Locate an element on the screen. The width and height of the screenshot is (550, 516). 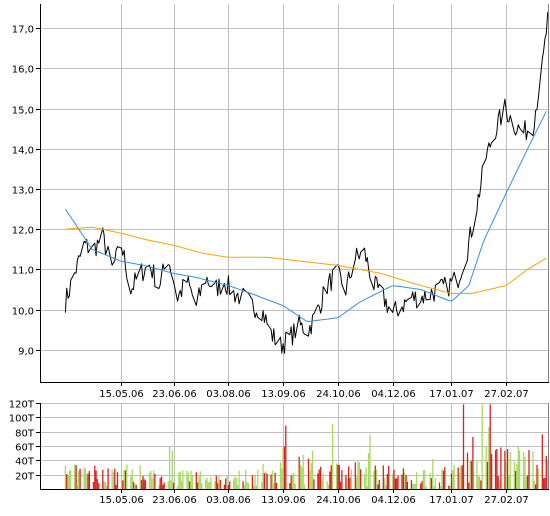
y-tick-label: 11,0 is located at coordinates (23, 271).